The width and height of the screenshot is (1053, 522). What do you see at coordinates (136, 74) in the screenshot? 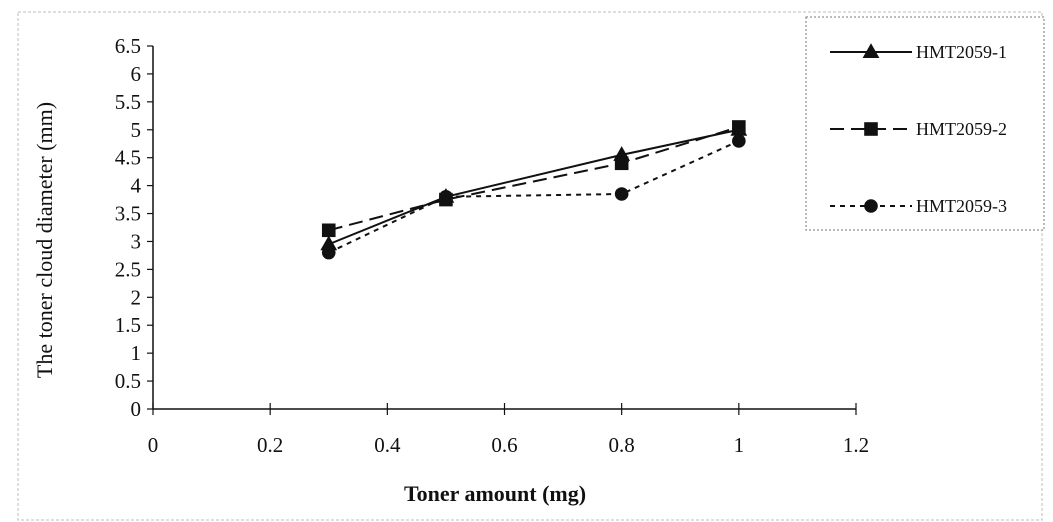
I see `y-tick-label: 6` at bounding box center [136, 74].